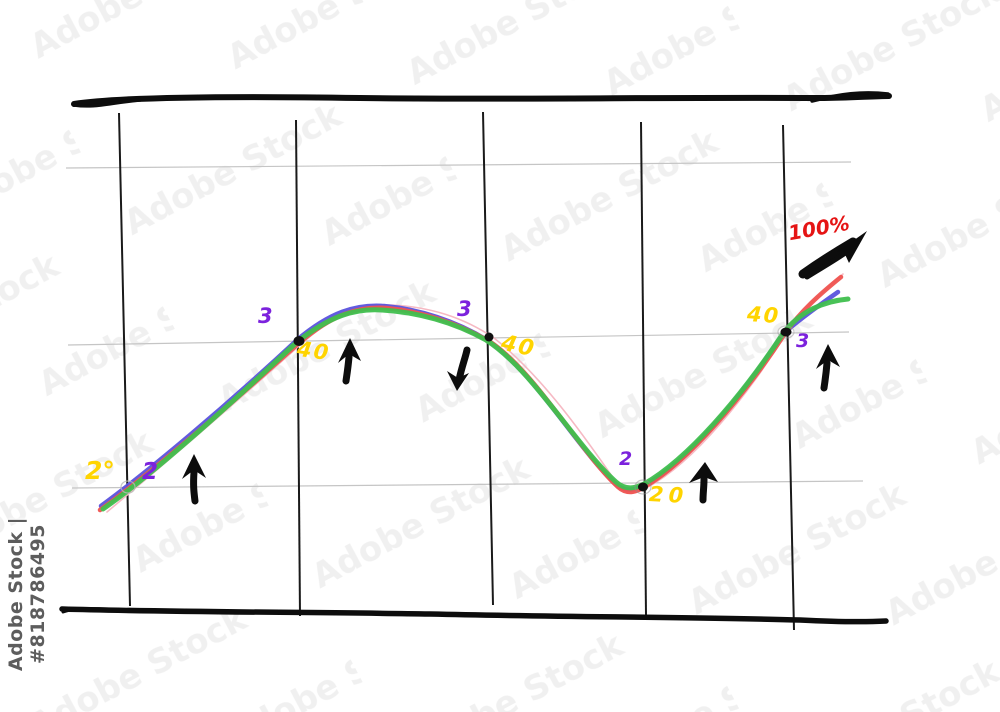 The image size is (1000, 712). What do you see at coordinates (265, 316) in the screenshot?
I see `label-count-3-first: 3` at bounding box center [265, 316].